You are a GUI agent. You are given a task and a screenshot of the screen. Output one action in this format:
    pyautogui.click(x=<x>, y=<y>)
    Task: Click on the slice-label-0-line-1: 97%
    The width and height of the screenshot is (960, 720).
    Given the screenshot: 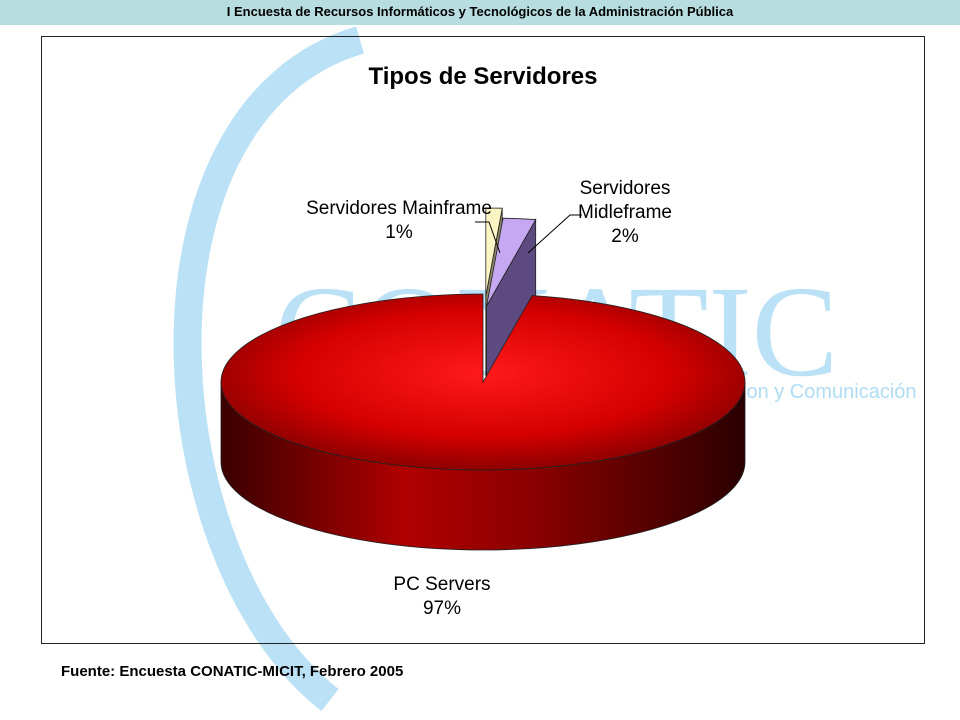 What is the action you would take?
    pyautogui.click(x=442, y=608)
    